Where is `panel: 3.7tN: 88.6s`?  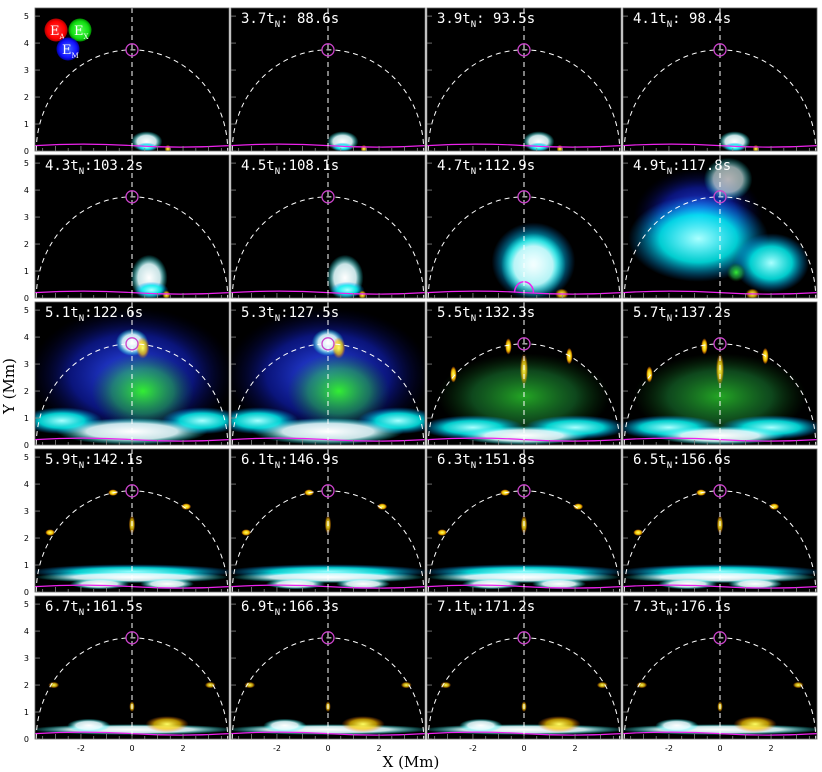 panel: 3.7tN: 88.6s is located at coordinates (328, 79).